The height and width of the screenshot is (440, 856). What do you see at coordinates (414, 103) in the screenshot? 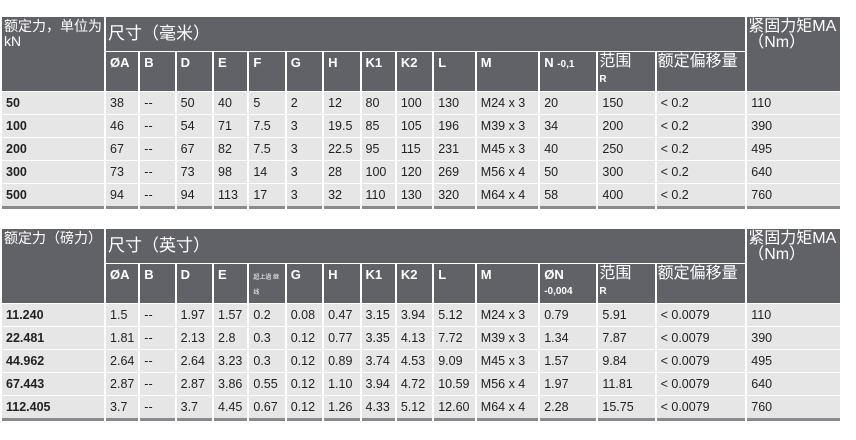
I see `table-cell: 100` at bounding box center [414, 103].